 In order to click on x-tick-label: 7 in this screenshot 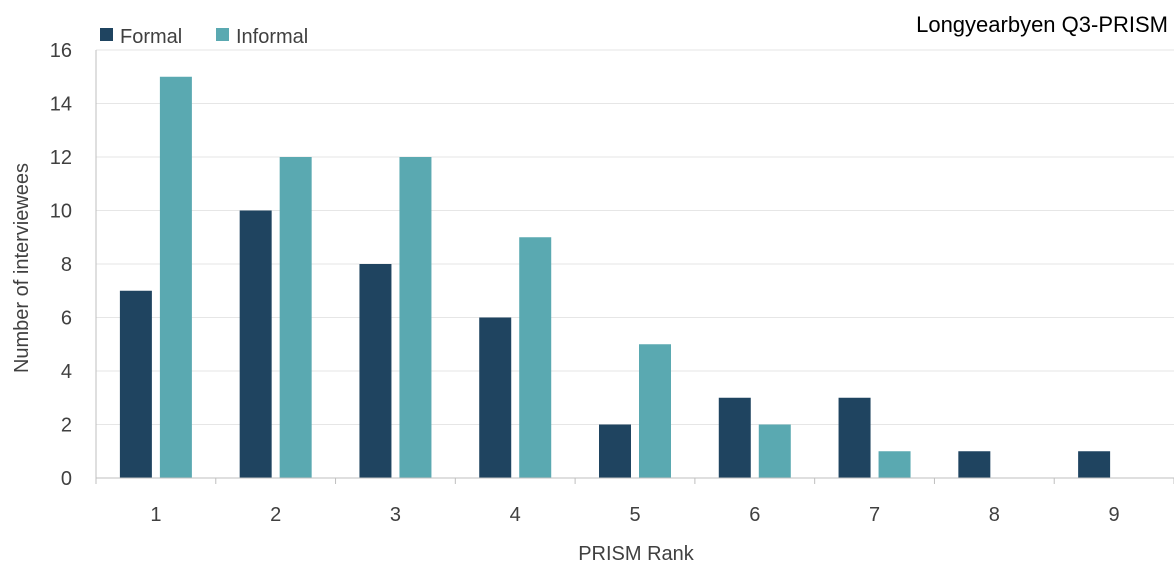, I will do `click(874, 515)`.